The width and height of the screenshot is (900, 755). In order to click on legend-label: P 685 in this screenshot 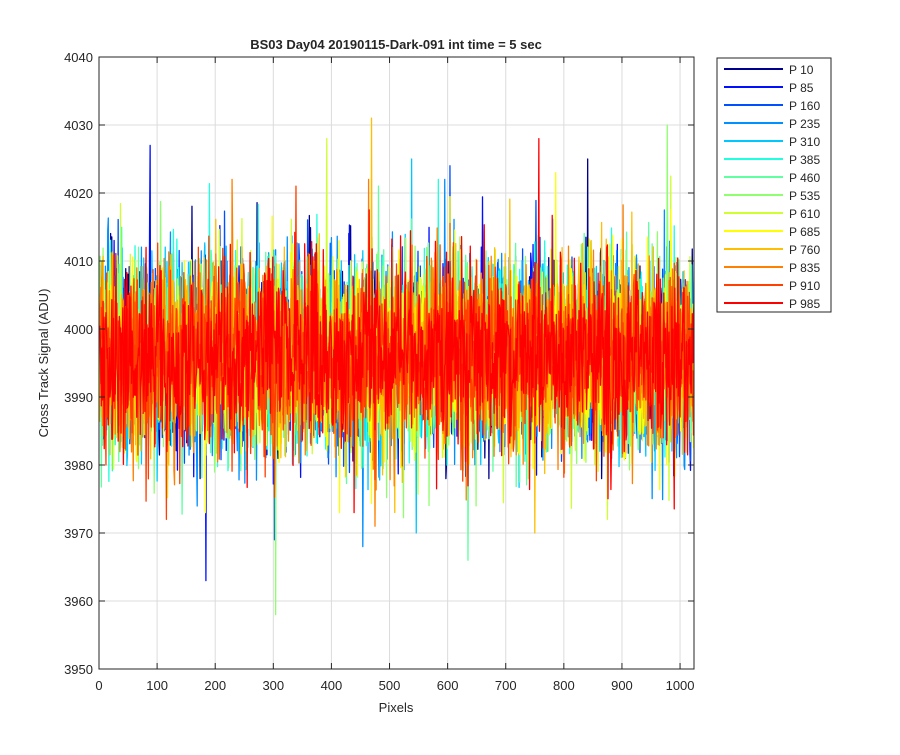, I will do `click(804, 232)`.